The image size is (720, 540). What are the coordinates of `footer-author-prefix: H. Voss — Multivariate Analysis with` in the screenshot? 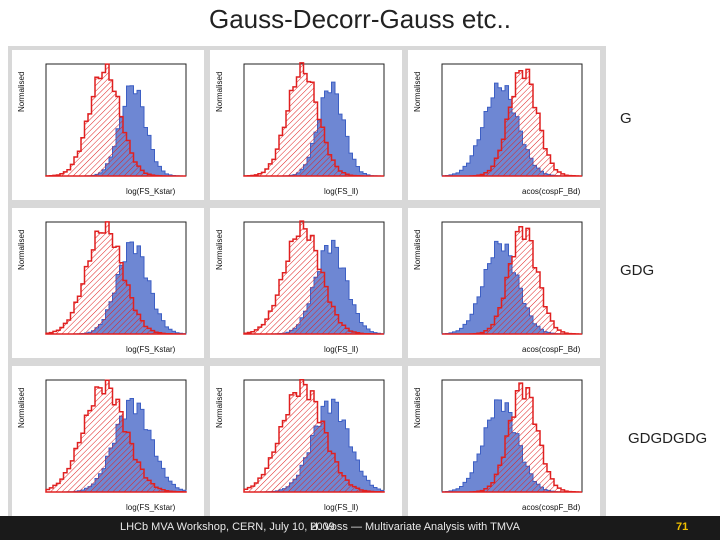 It's located at (400, 527).